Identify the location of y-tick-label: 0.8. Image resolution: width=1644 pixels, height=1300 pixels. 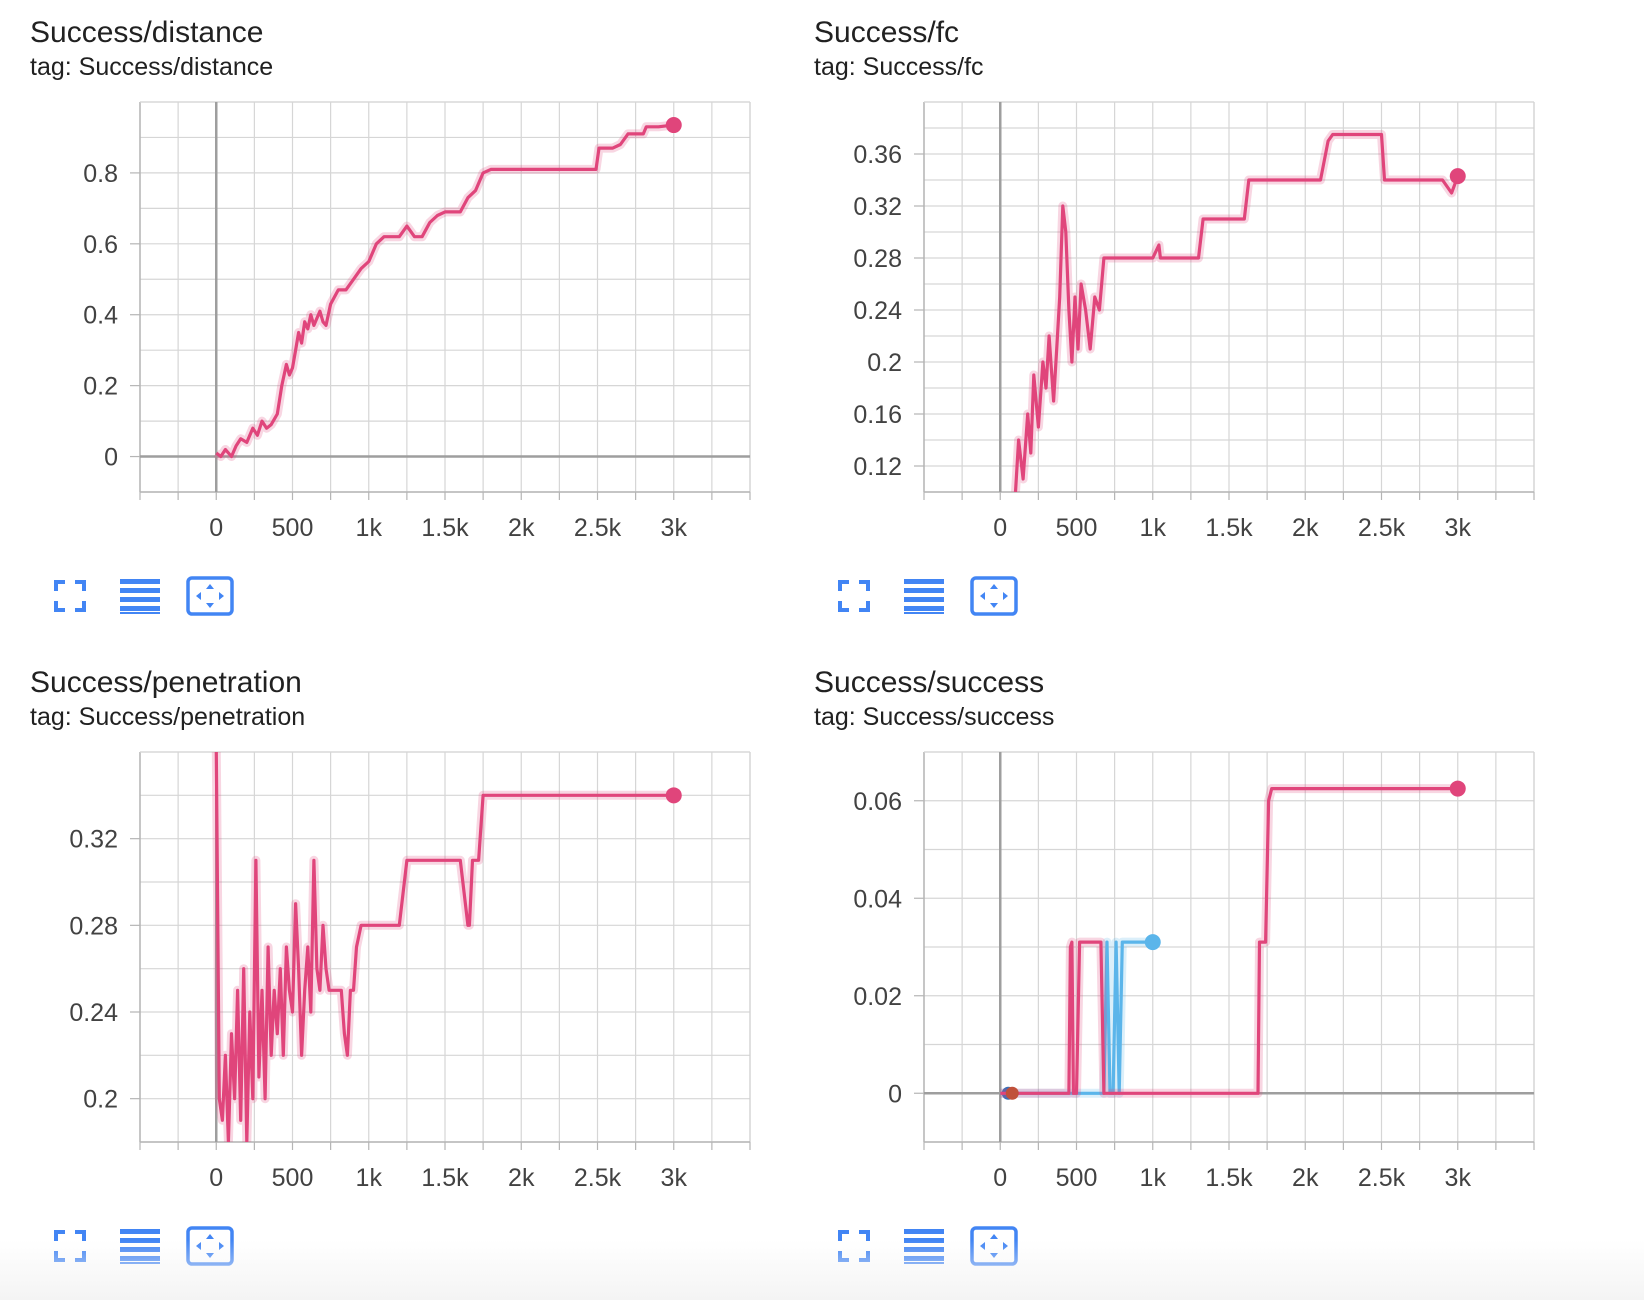
(100, 174).